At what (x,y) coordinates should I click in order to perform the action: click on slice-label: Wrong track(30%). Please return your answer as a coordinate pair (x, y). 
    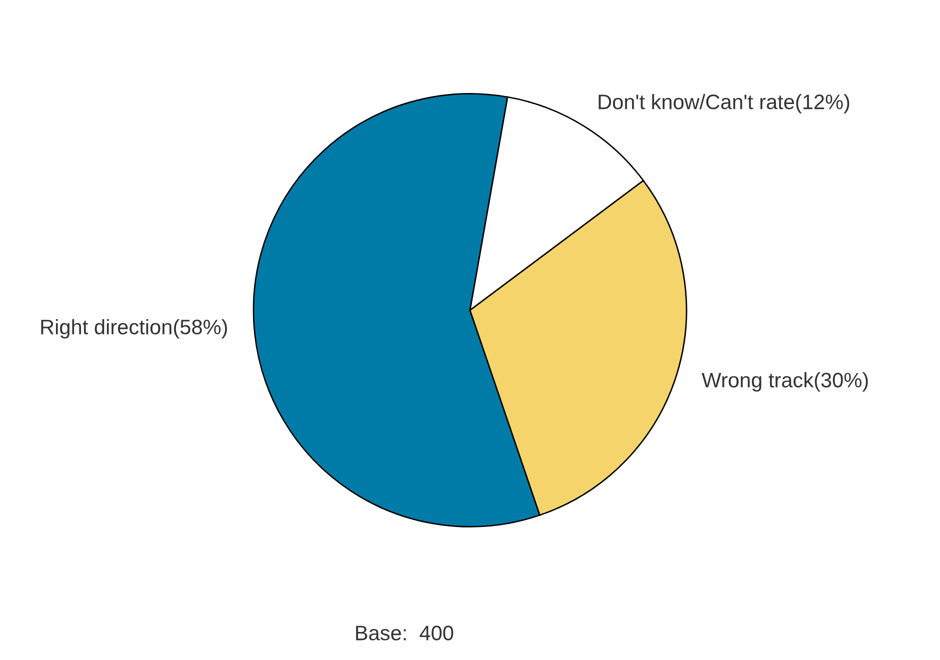
    Looking at the image, I should click on (785, 382).